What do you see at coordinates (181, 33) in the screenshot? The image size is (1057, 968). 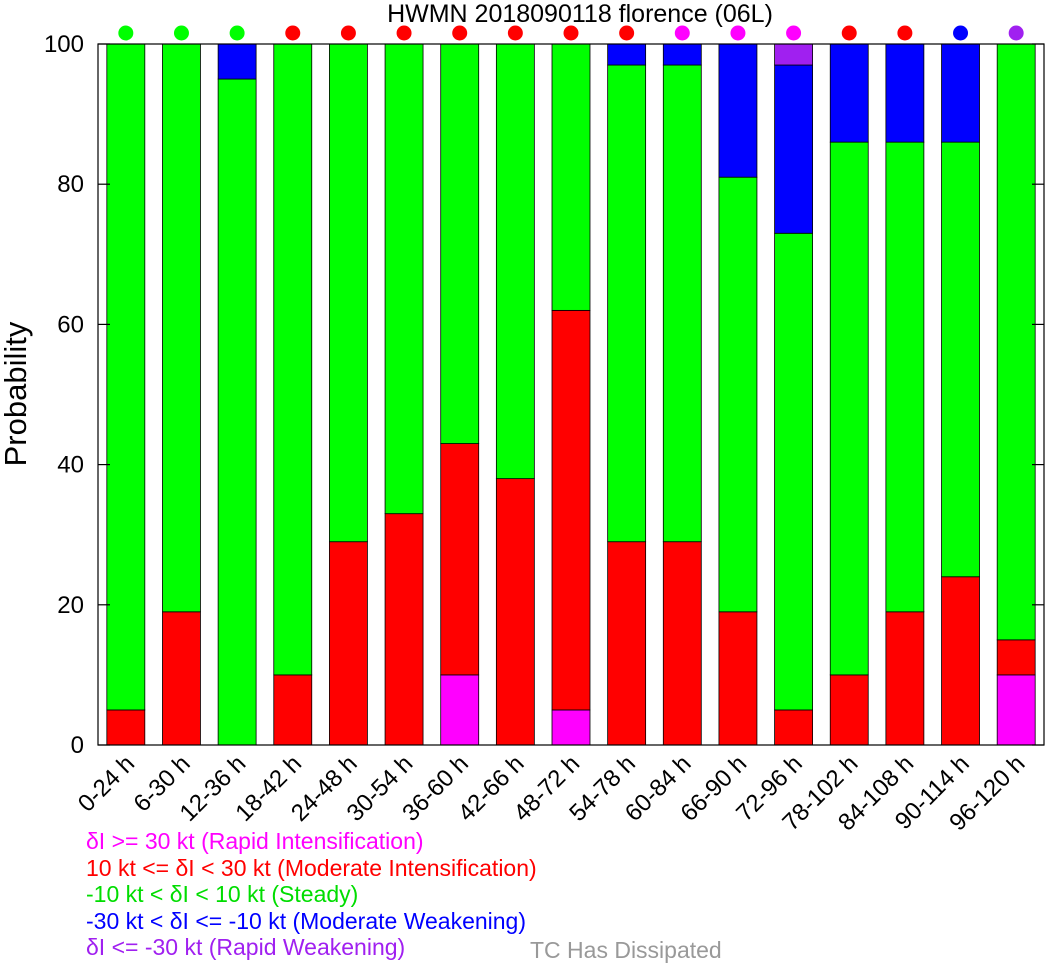 I see `top-marker-6-30-h` at bounding box center [181, 33].